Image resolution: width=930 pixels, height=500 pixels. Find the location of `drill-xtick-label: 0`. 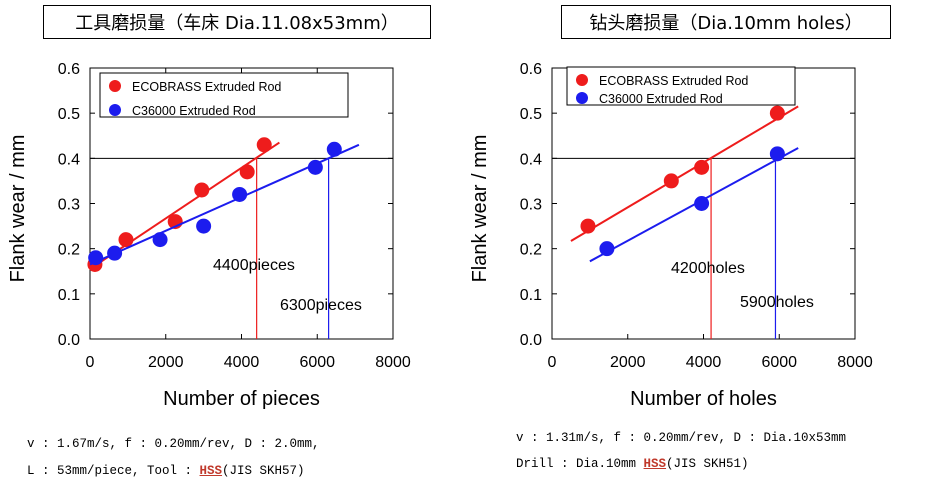

drill-xtick-label: 0 is located at coordinates (552, 362).